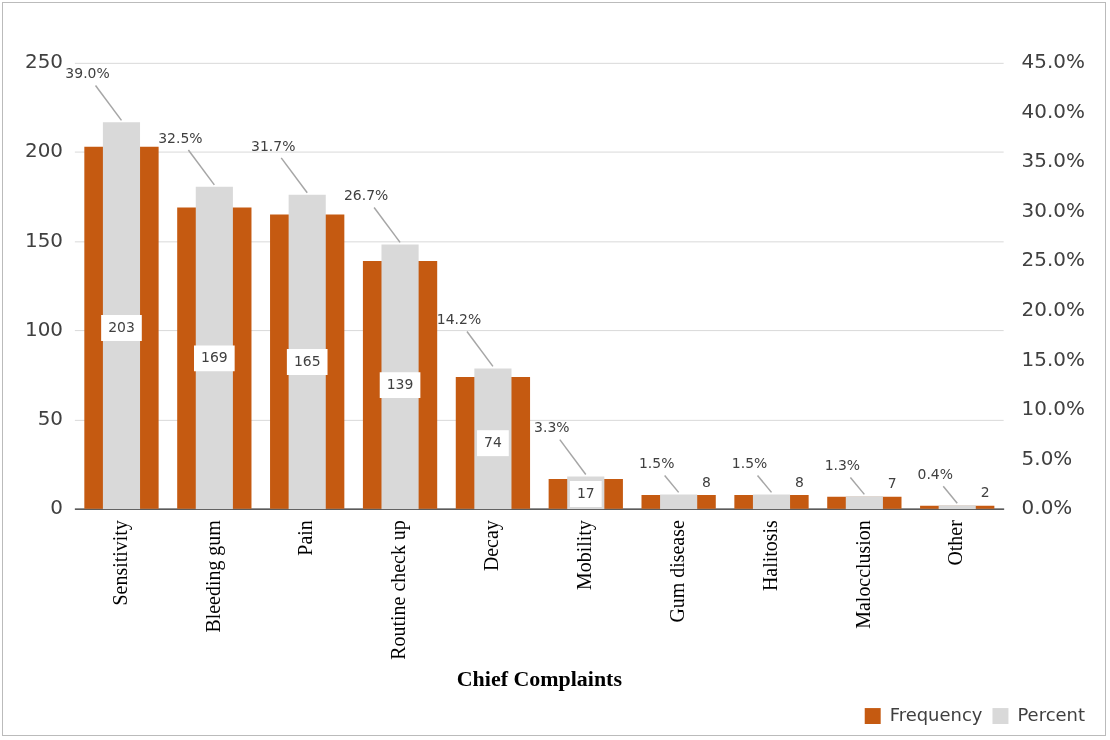  What do you see at coordinates (1053, 358) in the screenshot?
I see `y2-tick-label: 15.0%` at bounding box center [1053, 358].